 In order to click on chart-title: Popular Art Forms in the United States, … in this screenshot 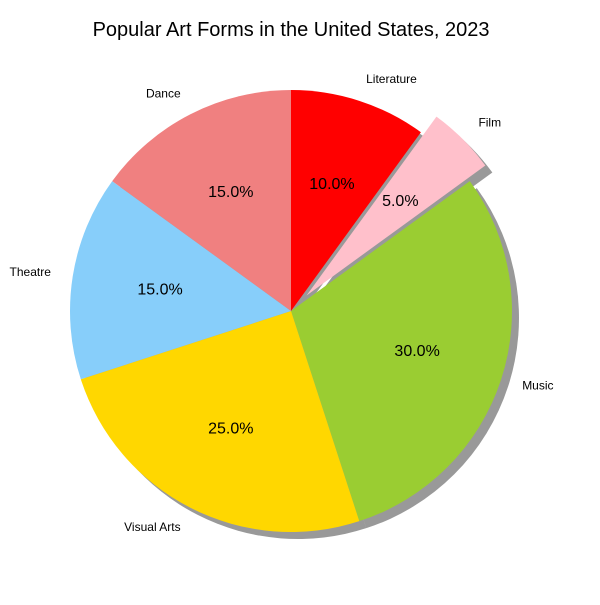, I will do `click(291, 30)`.